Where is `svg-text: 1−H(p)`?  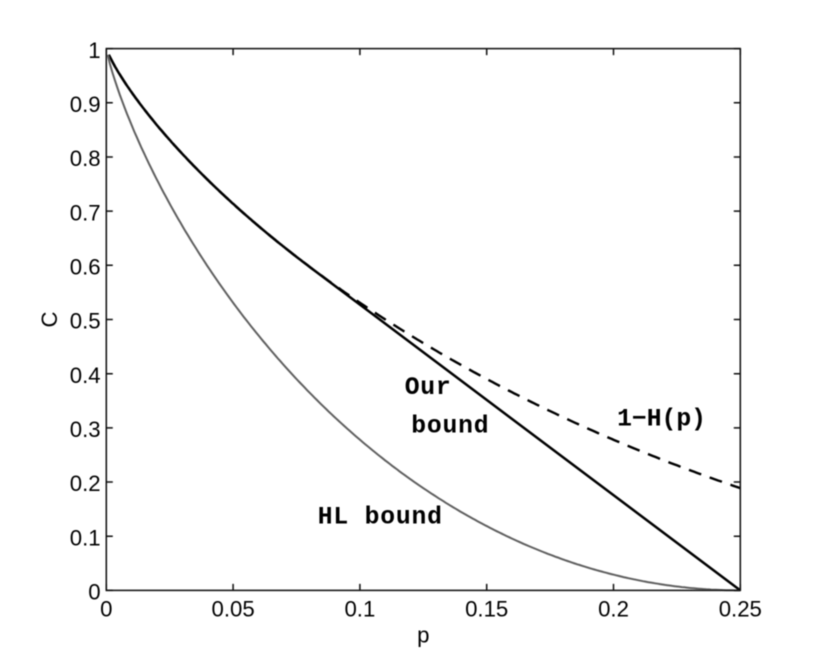 svg-text: 1−H(p) is located at coordinates (661, 420).